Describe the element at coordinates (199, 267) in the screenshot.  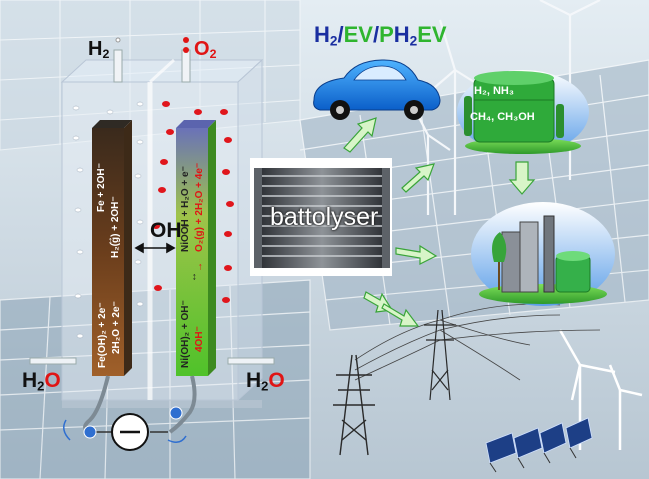
I see `ni-reaction-arrow-2: →` at that location.